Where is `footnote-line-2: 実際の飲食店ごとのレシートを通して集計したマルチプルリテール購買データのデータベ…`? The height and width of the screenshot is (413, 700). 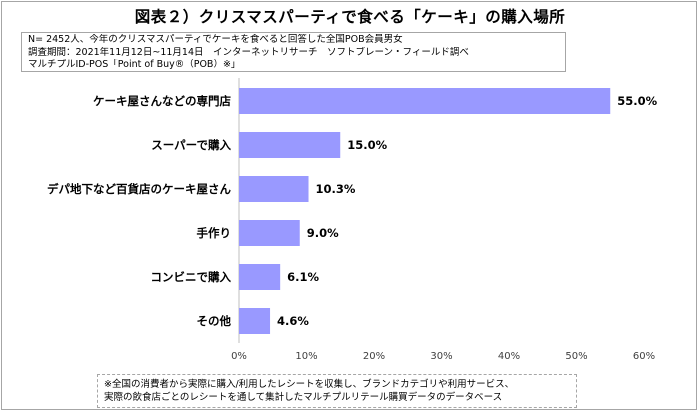
footnote-line-2: 実際の飲食店ごとのレシートを通して集計したマルチプルリテール購買データのデータベ… is located at coordinates (303, 397).